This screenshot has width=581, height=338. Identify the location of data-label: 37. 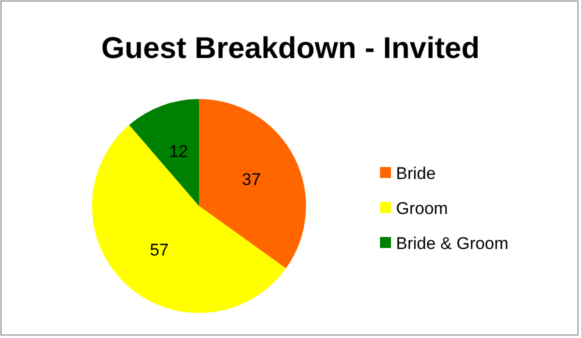
(251, 180).